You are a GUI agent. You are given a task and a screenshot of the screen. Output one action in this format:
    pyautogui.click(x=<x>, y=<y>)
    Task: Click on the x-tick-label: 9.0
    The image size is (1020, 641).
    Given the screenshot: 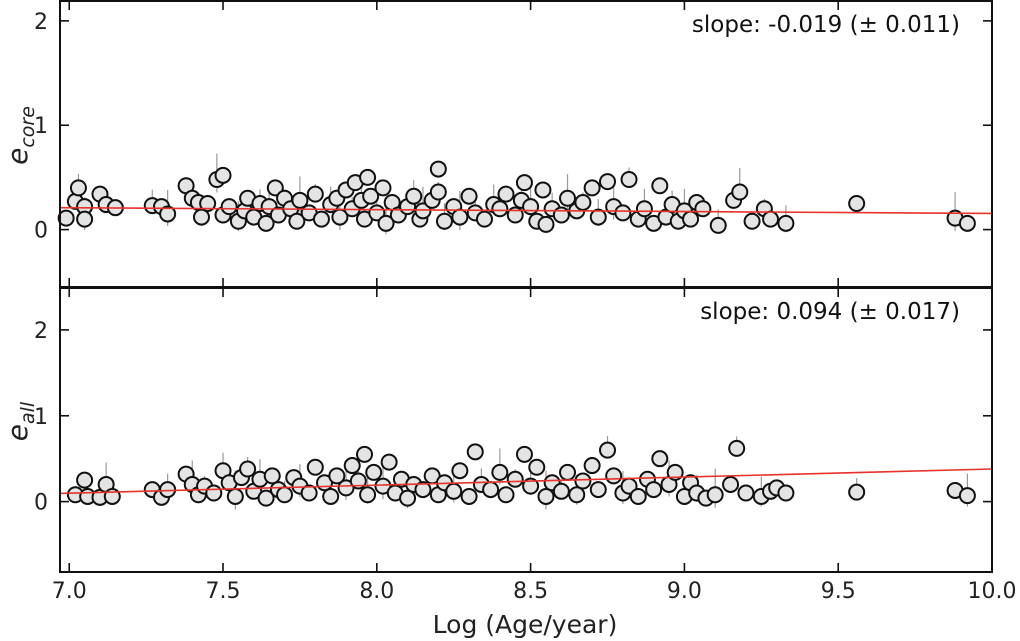 What is the action you would take?
    pyautogui.click(x=684, y=591)
    